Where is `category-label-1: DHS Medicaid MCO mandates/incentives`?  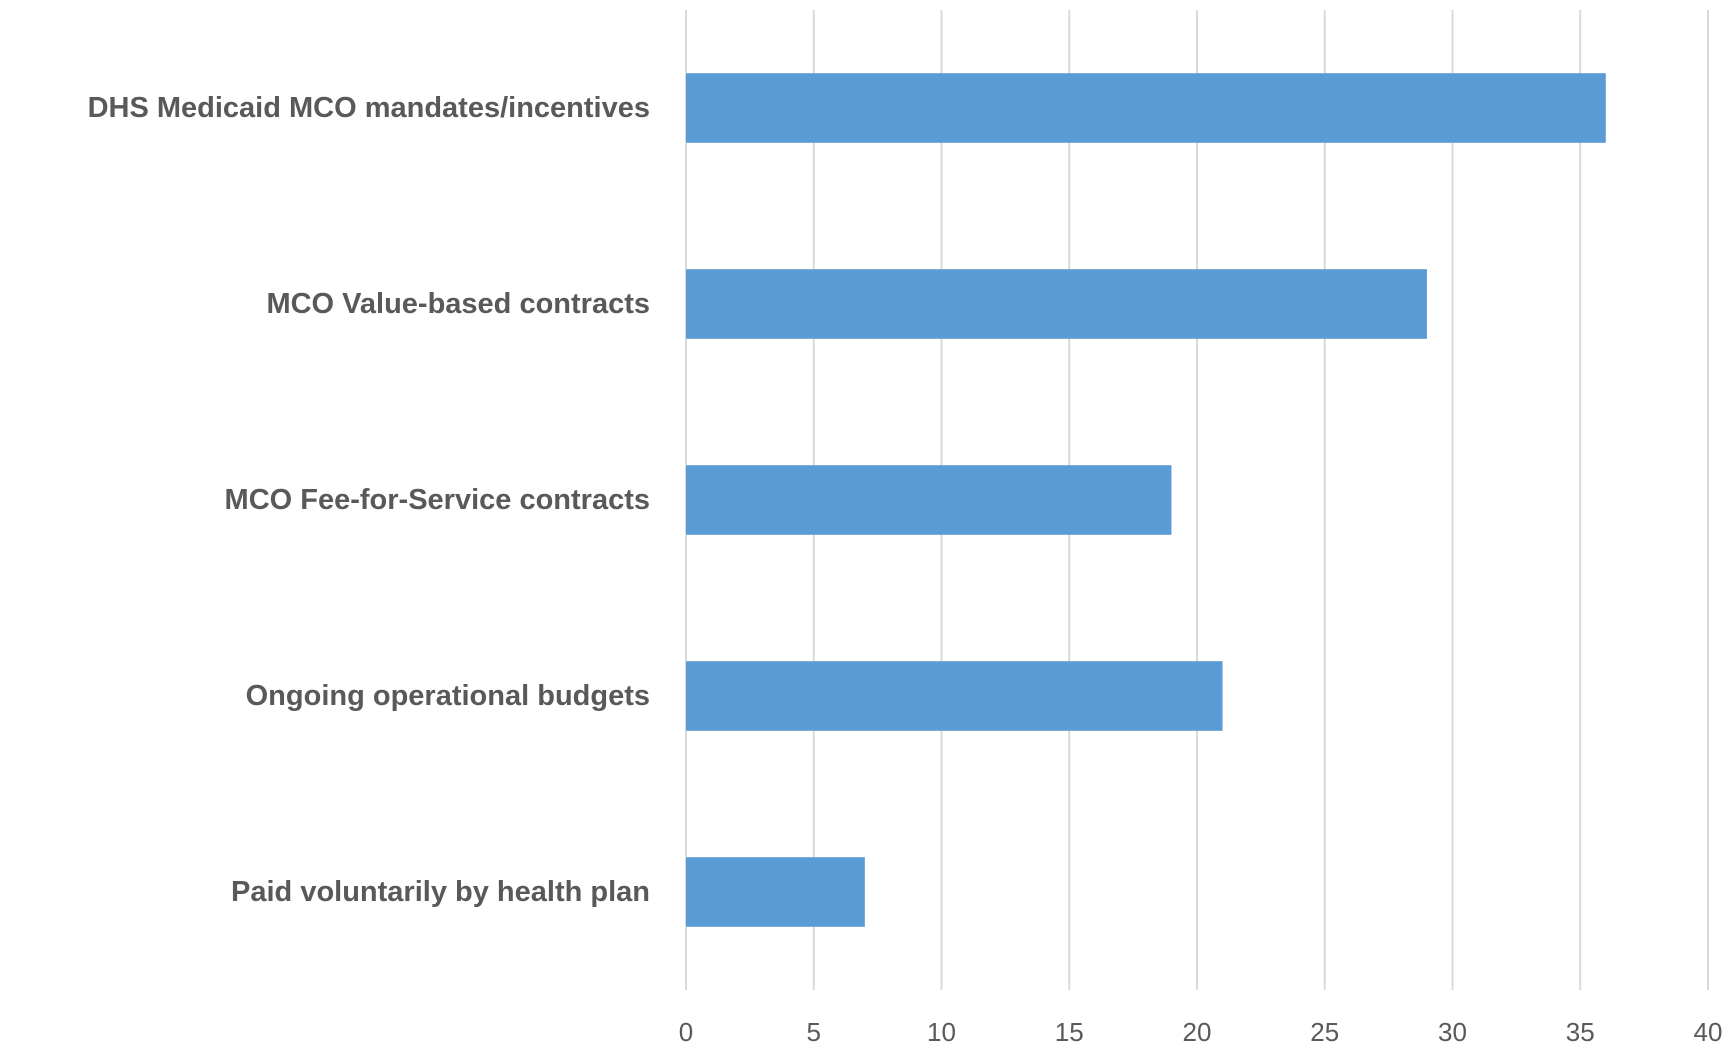
category-label-1: DHS Medicaid MCO mandates/incentives is located at coordinates (369, 108).